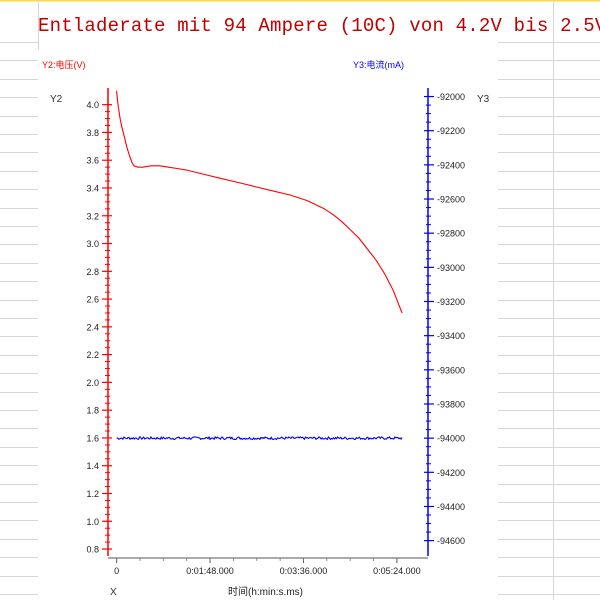 This screenshot has height=600, width=600. What do you see at coordinates (113, 592) in the screenshot?
I see `x-axis-name: X` at bounding box center [113, 592].